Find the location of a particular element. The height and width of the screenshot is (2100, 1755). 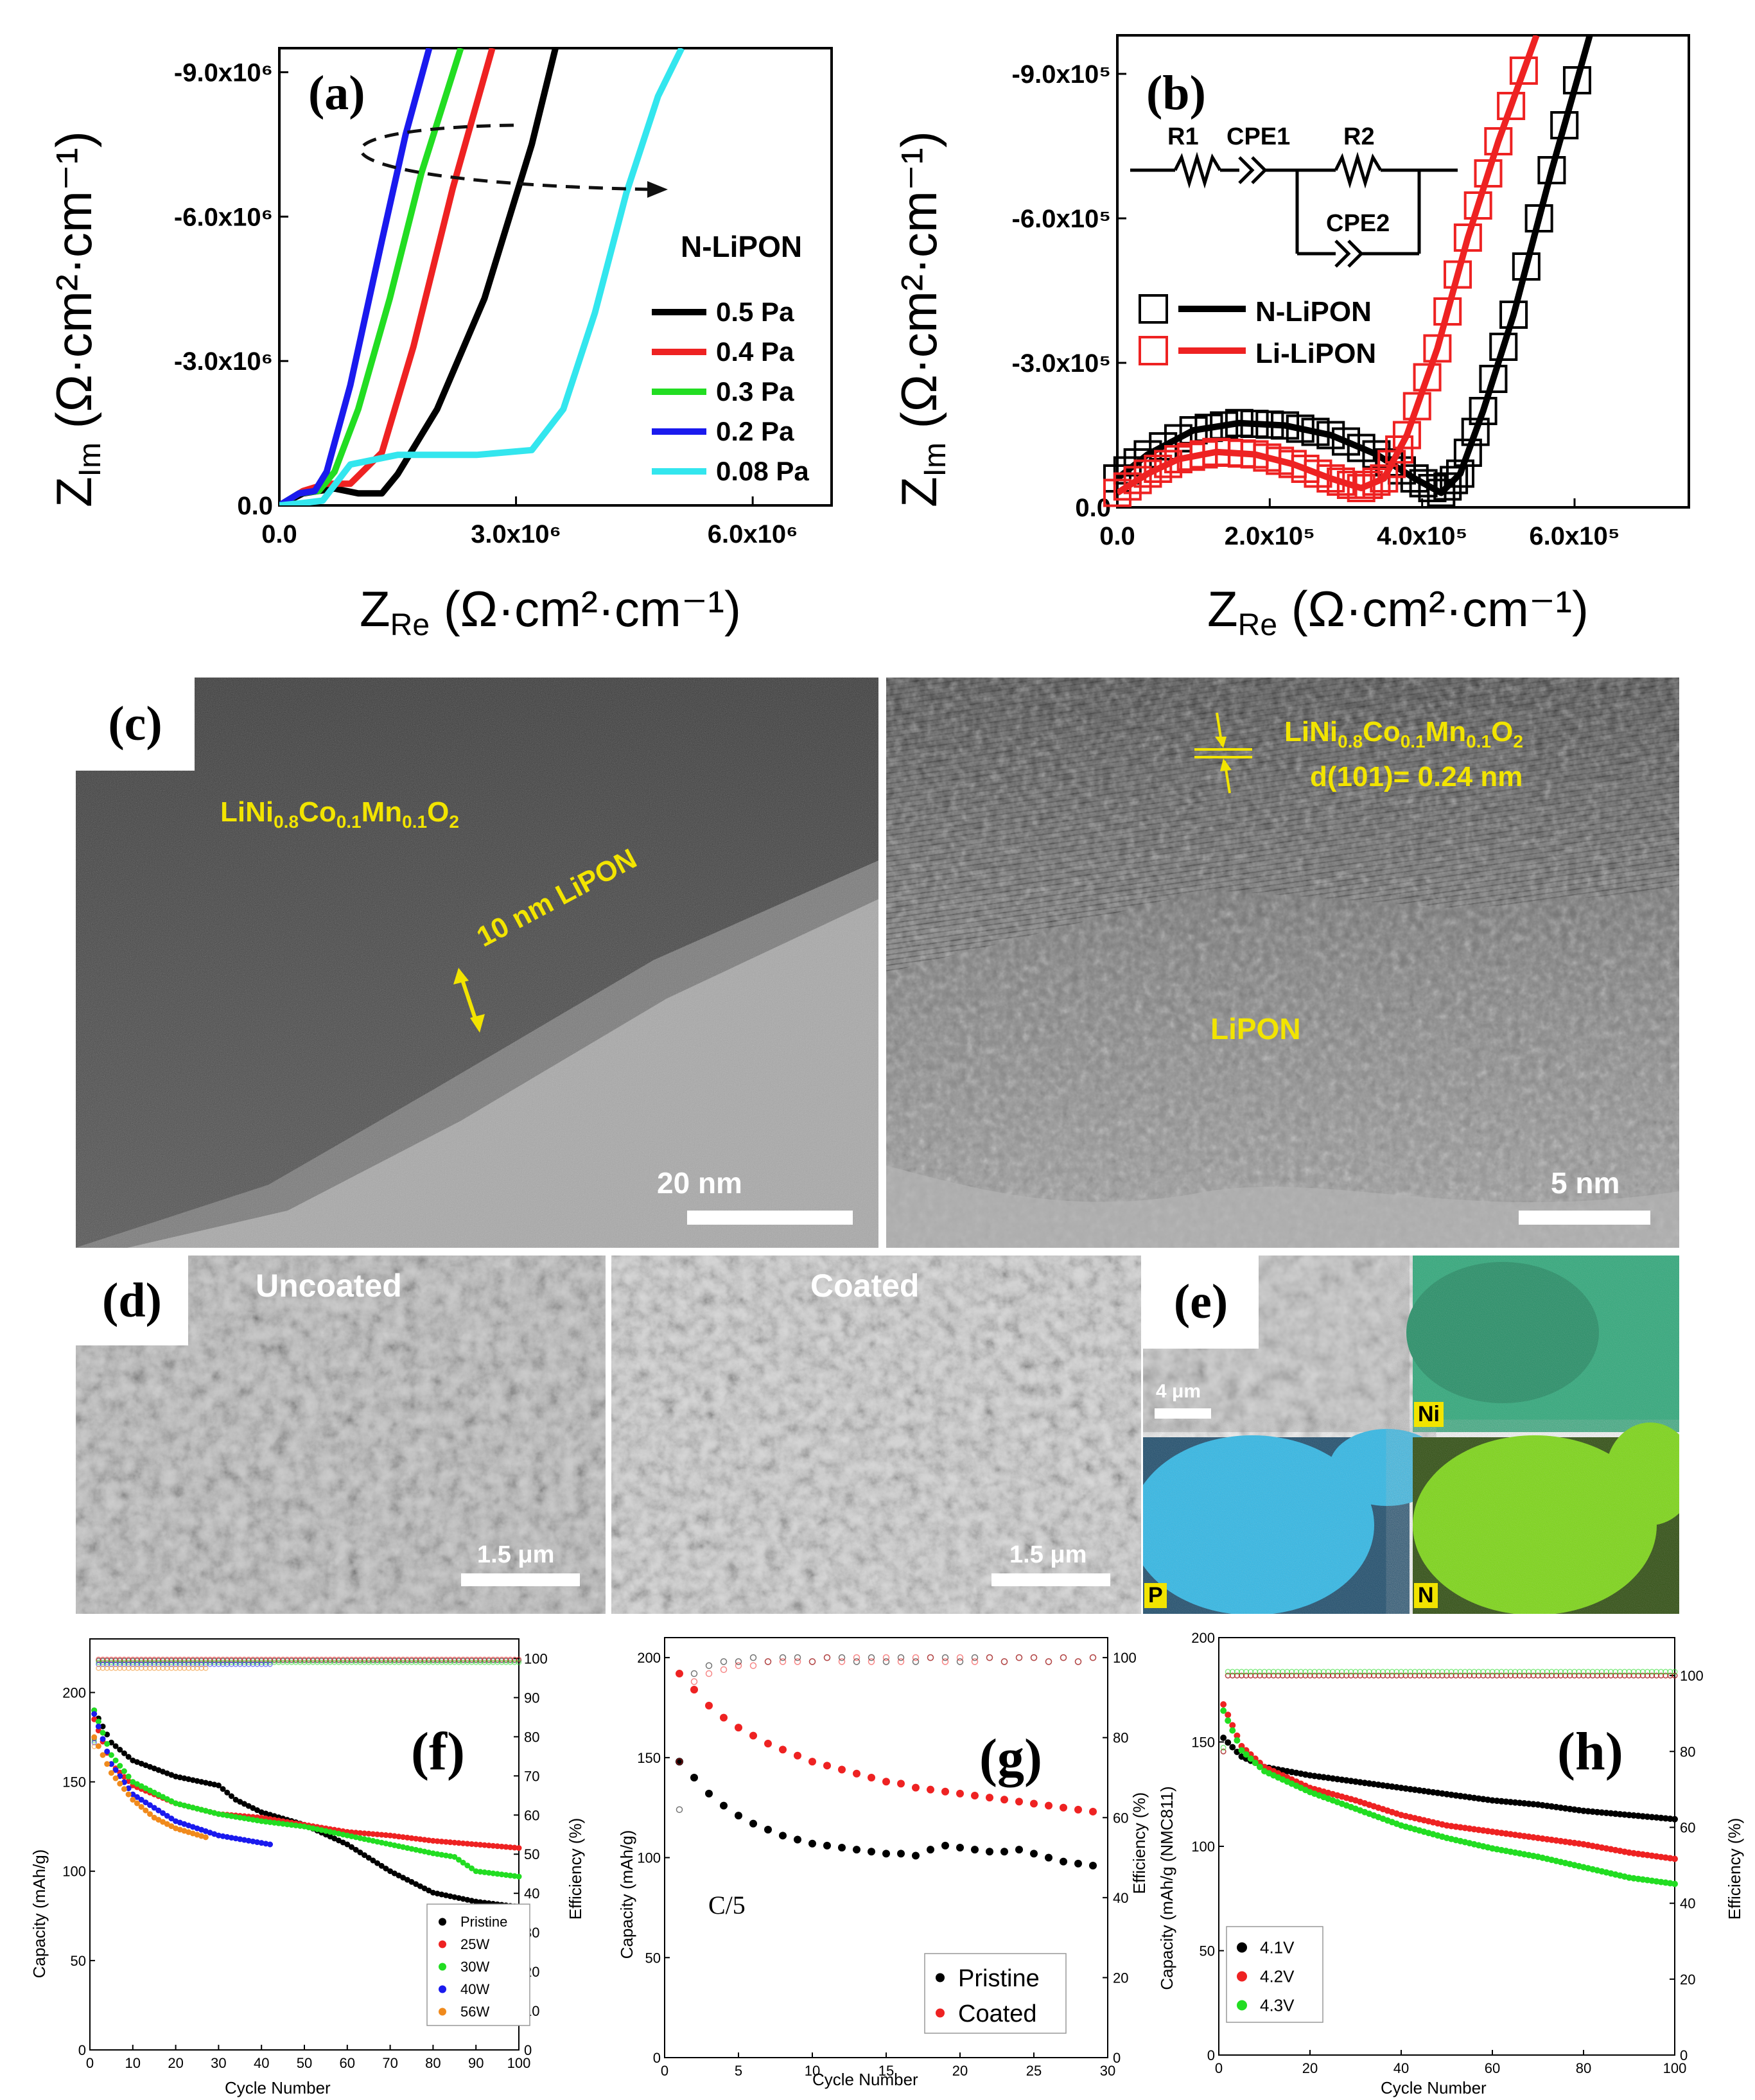

y-tick-label: -3.0x10⁵ is located at coordinates (1061, 364).